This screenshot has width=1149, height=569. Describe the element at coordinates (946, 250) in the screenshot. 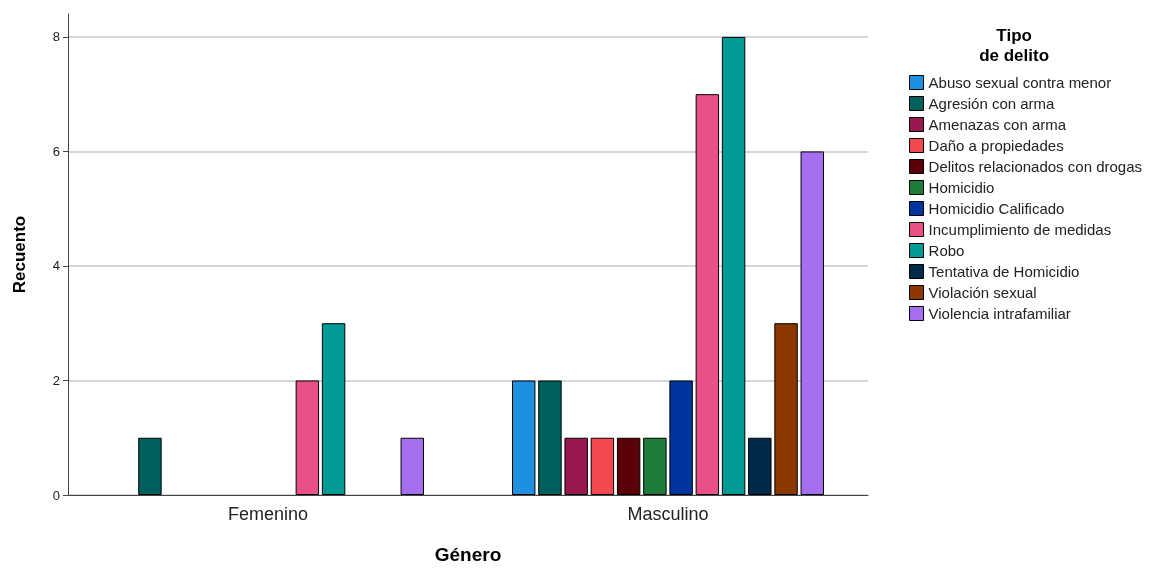

I see `legend-label: Robo` at that location.